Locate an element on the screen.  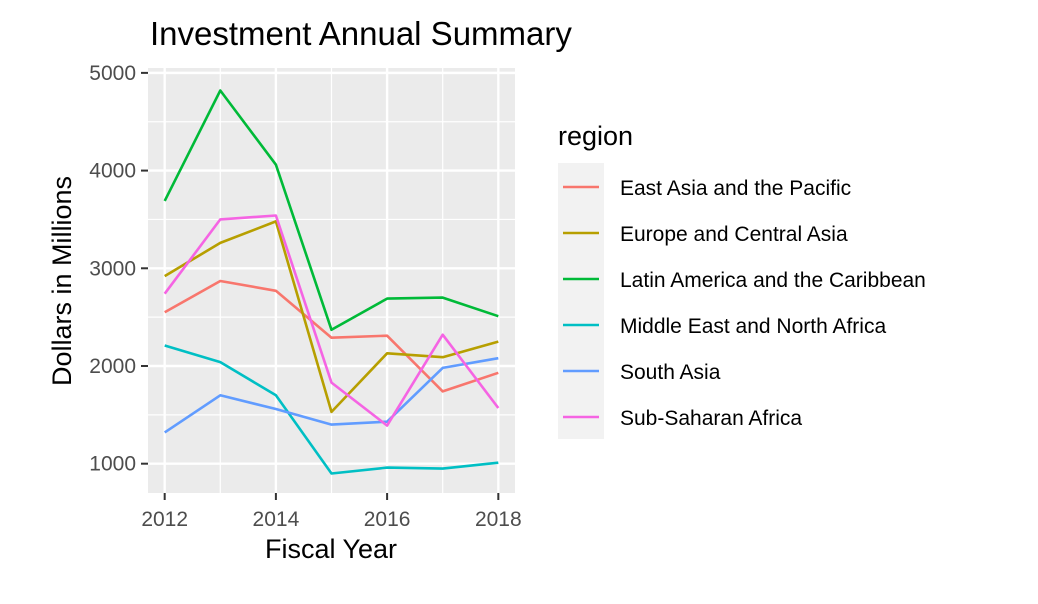
y-tick-label: 4000 is located at coordinates (112, 171).